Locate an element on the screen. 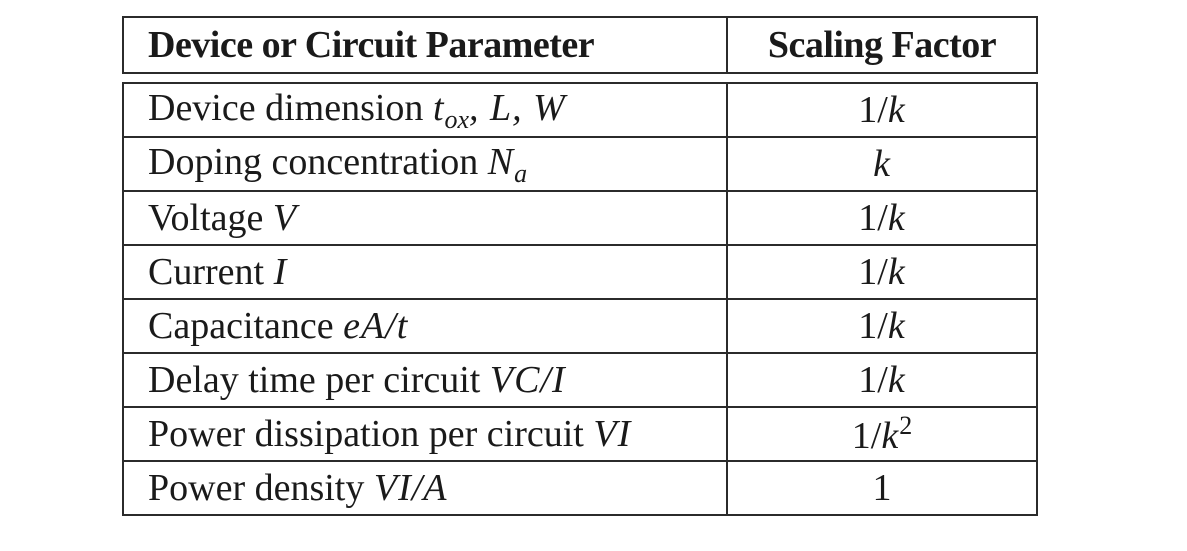  parameter-cell: Capacitance eA/t is located at coordinates (425, 326).